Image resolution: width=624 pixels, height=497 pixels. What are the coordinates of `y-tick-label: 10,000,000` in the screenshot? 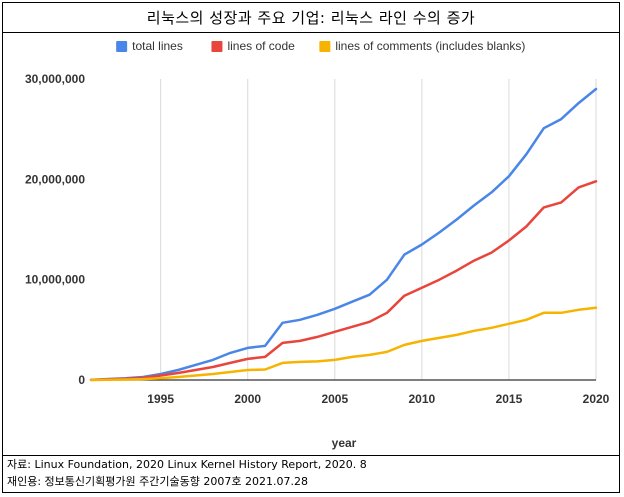 It's located at (55, 280).